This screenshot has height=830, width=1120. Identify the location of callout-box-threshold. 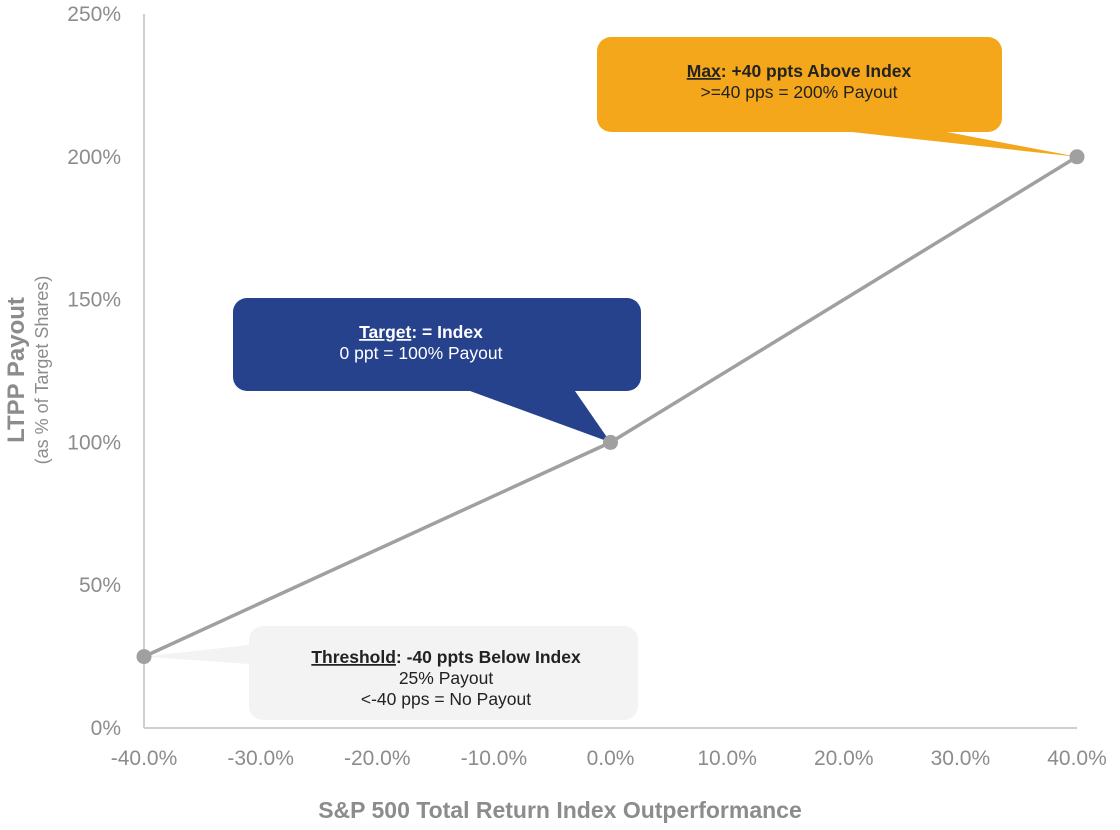
(443, 673).